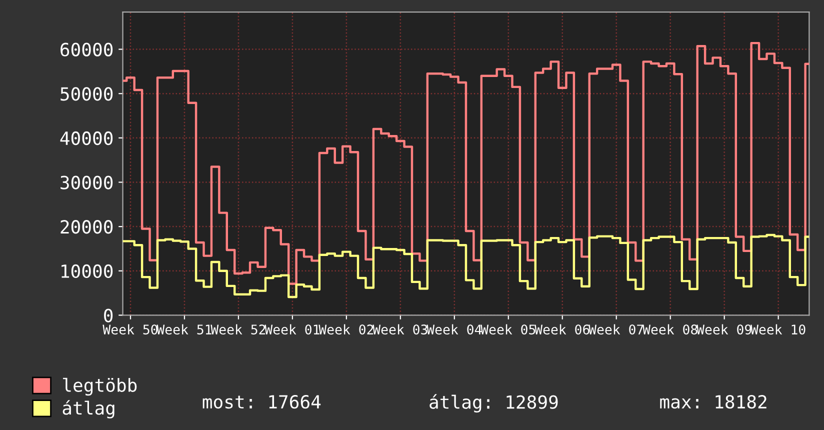 Image resolution: width=824 pixels, height=430 pixels. Describe the element at coordinates (261, 401) in the screenshot. I see `text: most: 17664` at that location.